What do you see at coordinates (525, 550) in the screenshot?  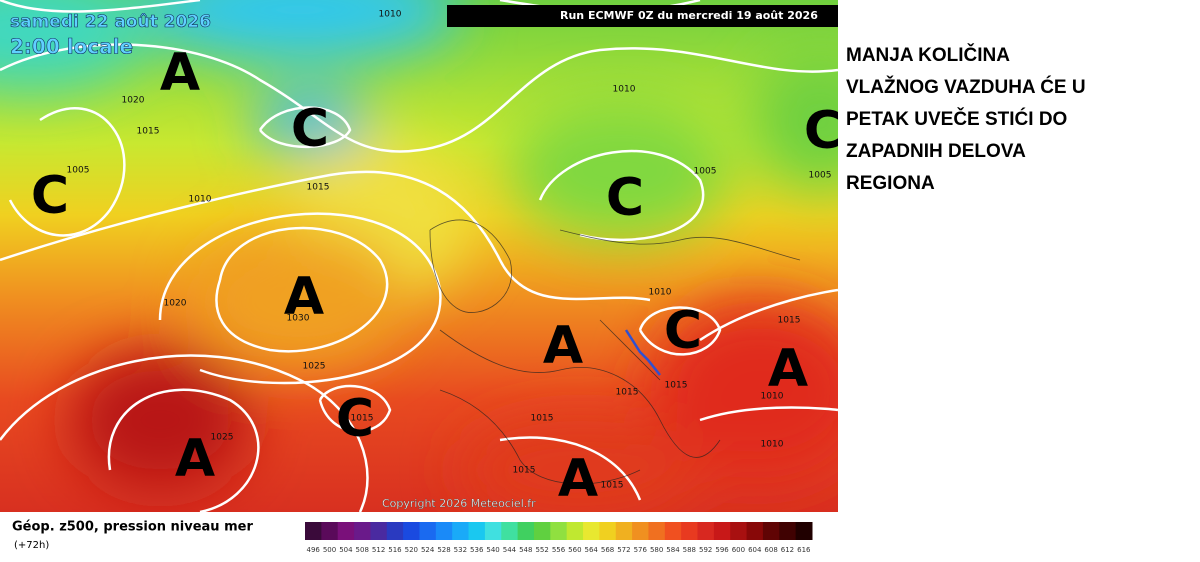 I see `colorbar-label: 548` at bounding box center [525, 550].